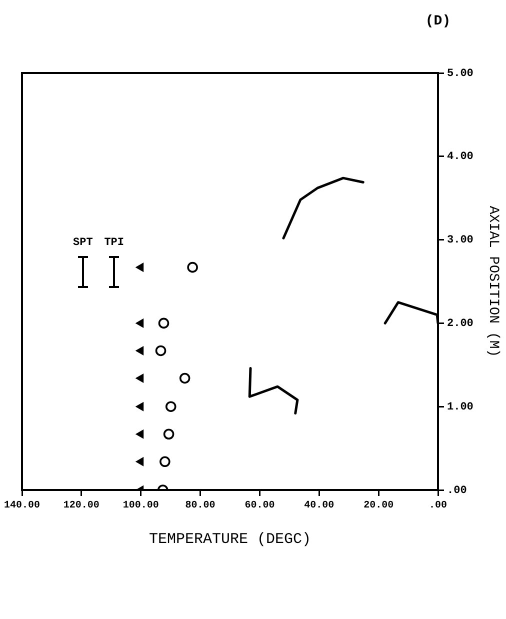 The width and height of the screenshot is (506, 619). What do you see at coordinates (83, 243) in the screenshot?
I see `annotation: SPT` at bounding box center [83, 243].